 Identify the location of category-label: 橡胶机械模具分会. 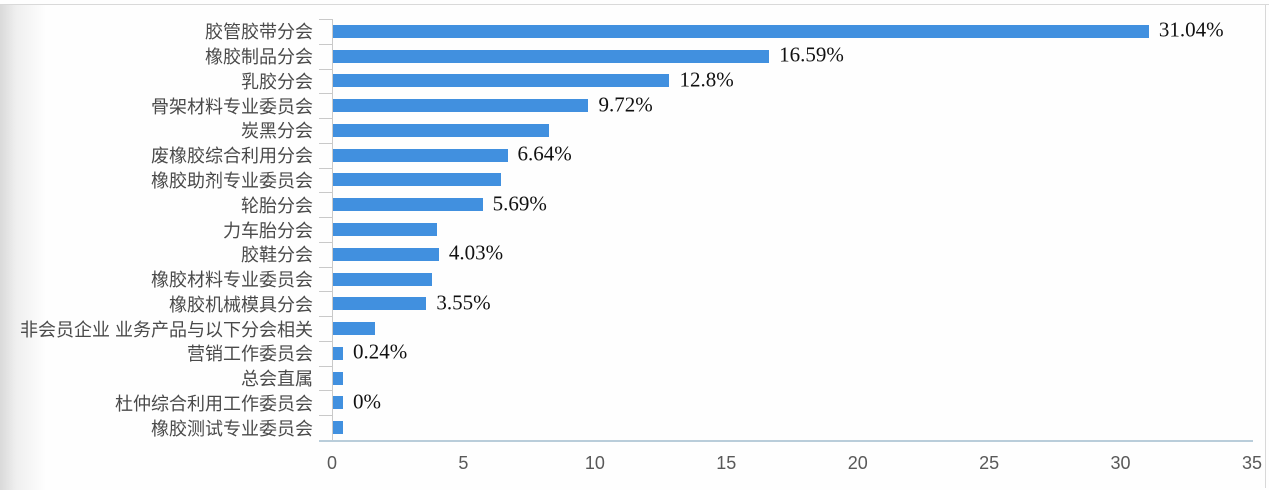
(241, 304).